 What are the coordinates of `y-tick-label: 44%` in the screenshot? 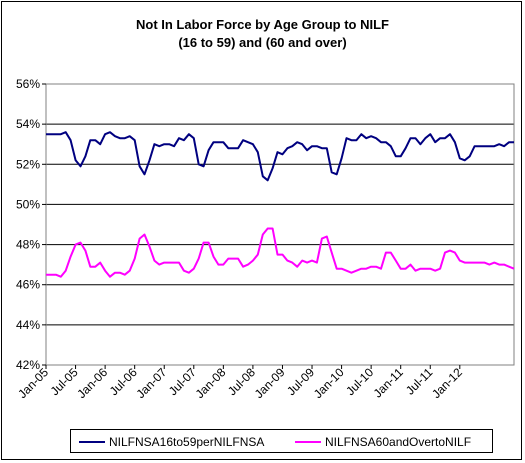 It's located at (28, 325).